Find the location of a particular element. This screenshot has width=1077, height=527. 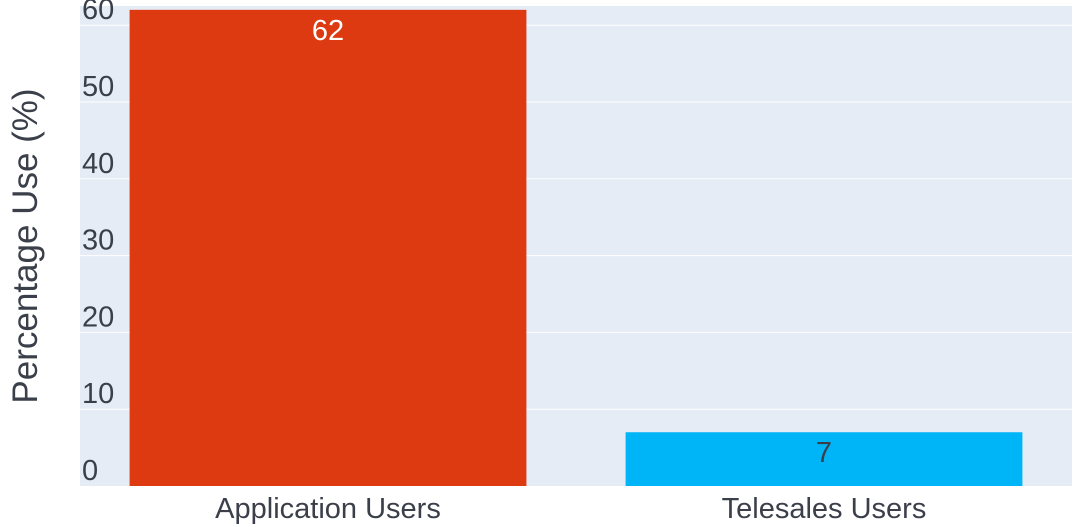

y-tick-label-10: 10 is located at coordinates (98, 394).